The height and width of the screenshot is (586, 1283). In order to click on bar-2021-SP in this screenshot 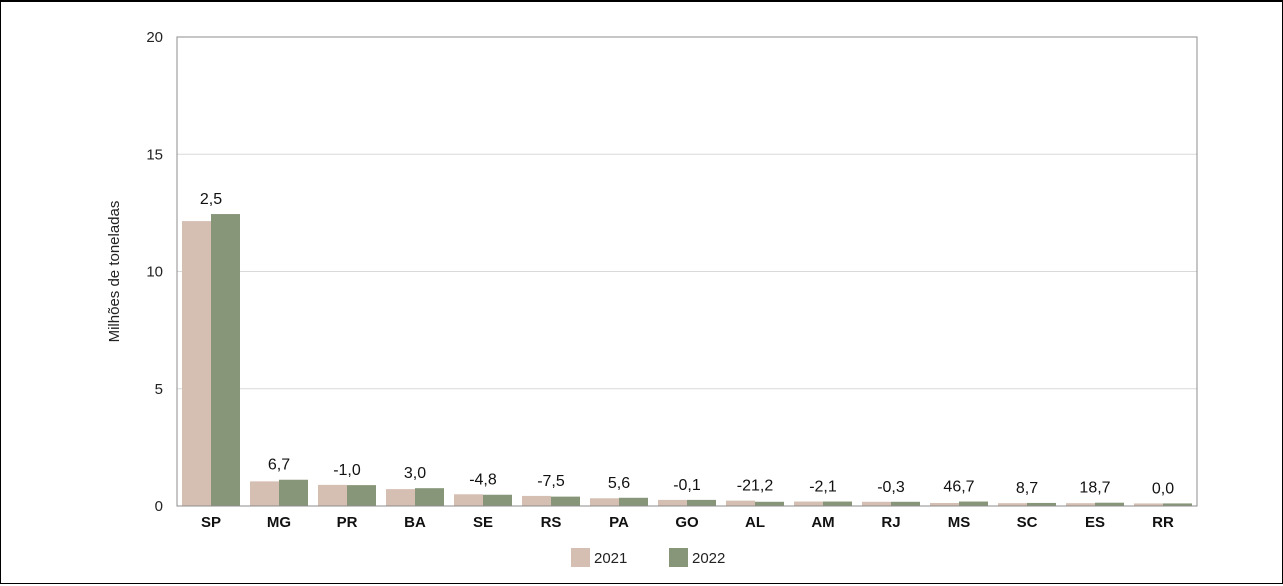, I will do `click(196, 363)`.